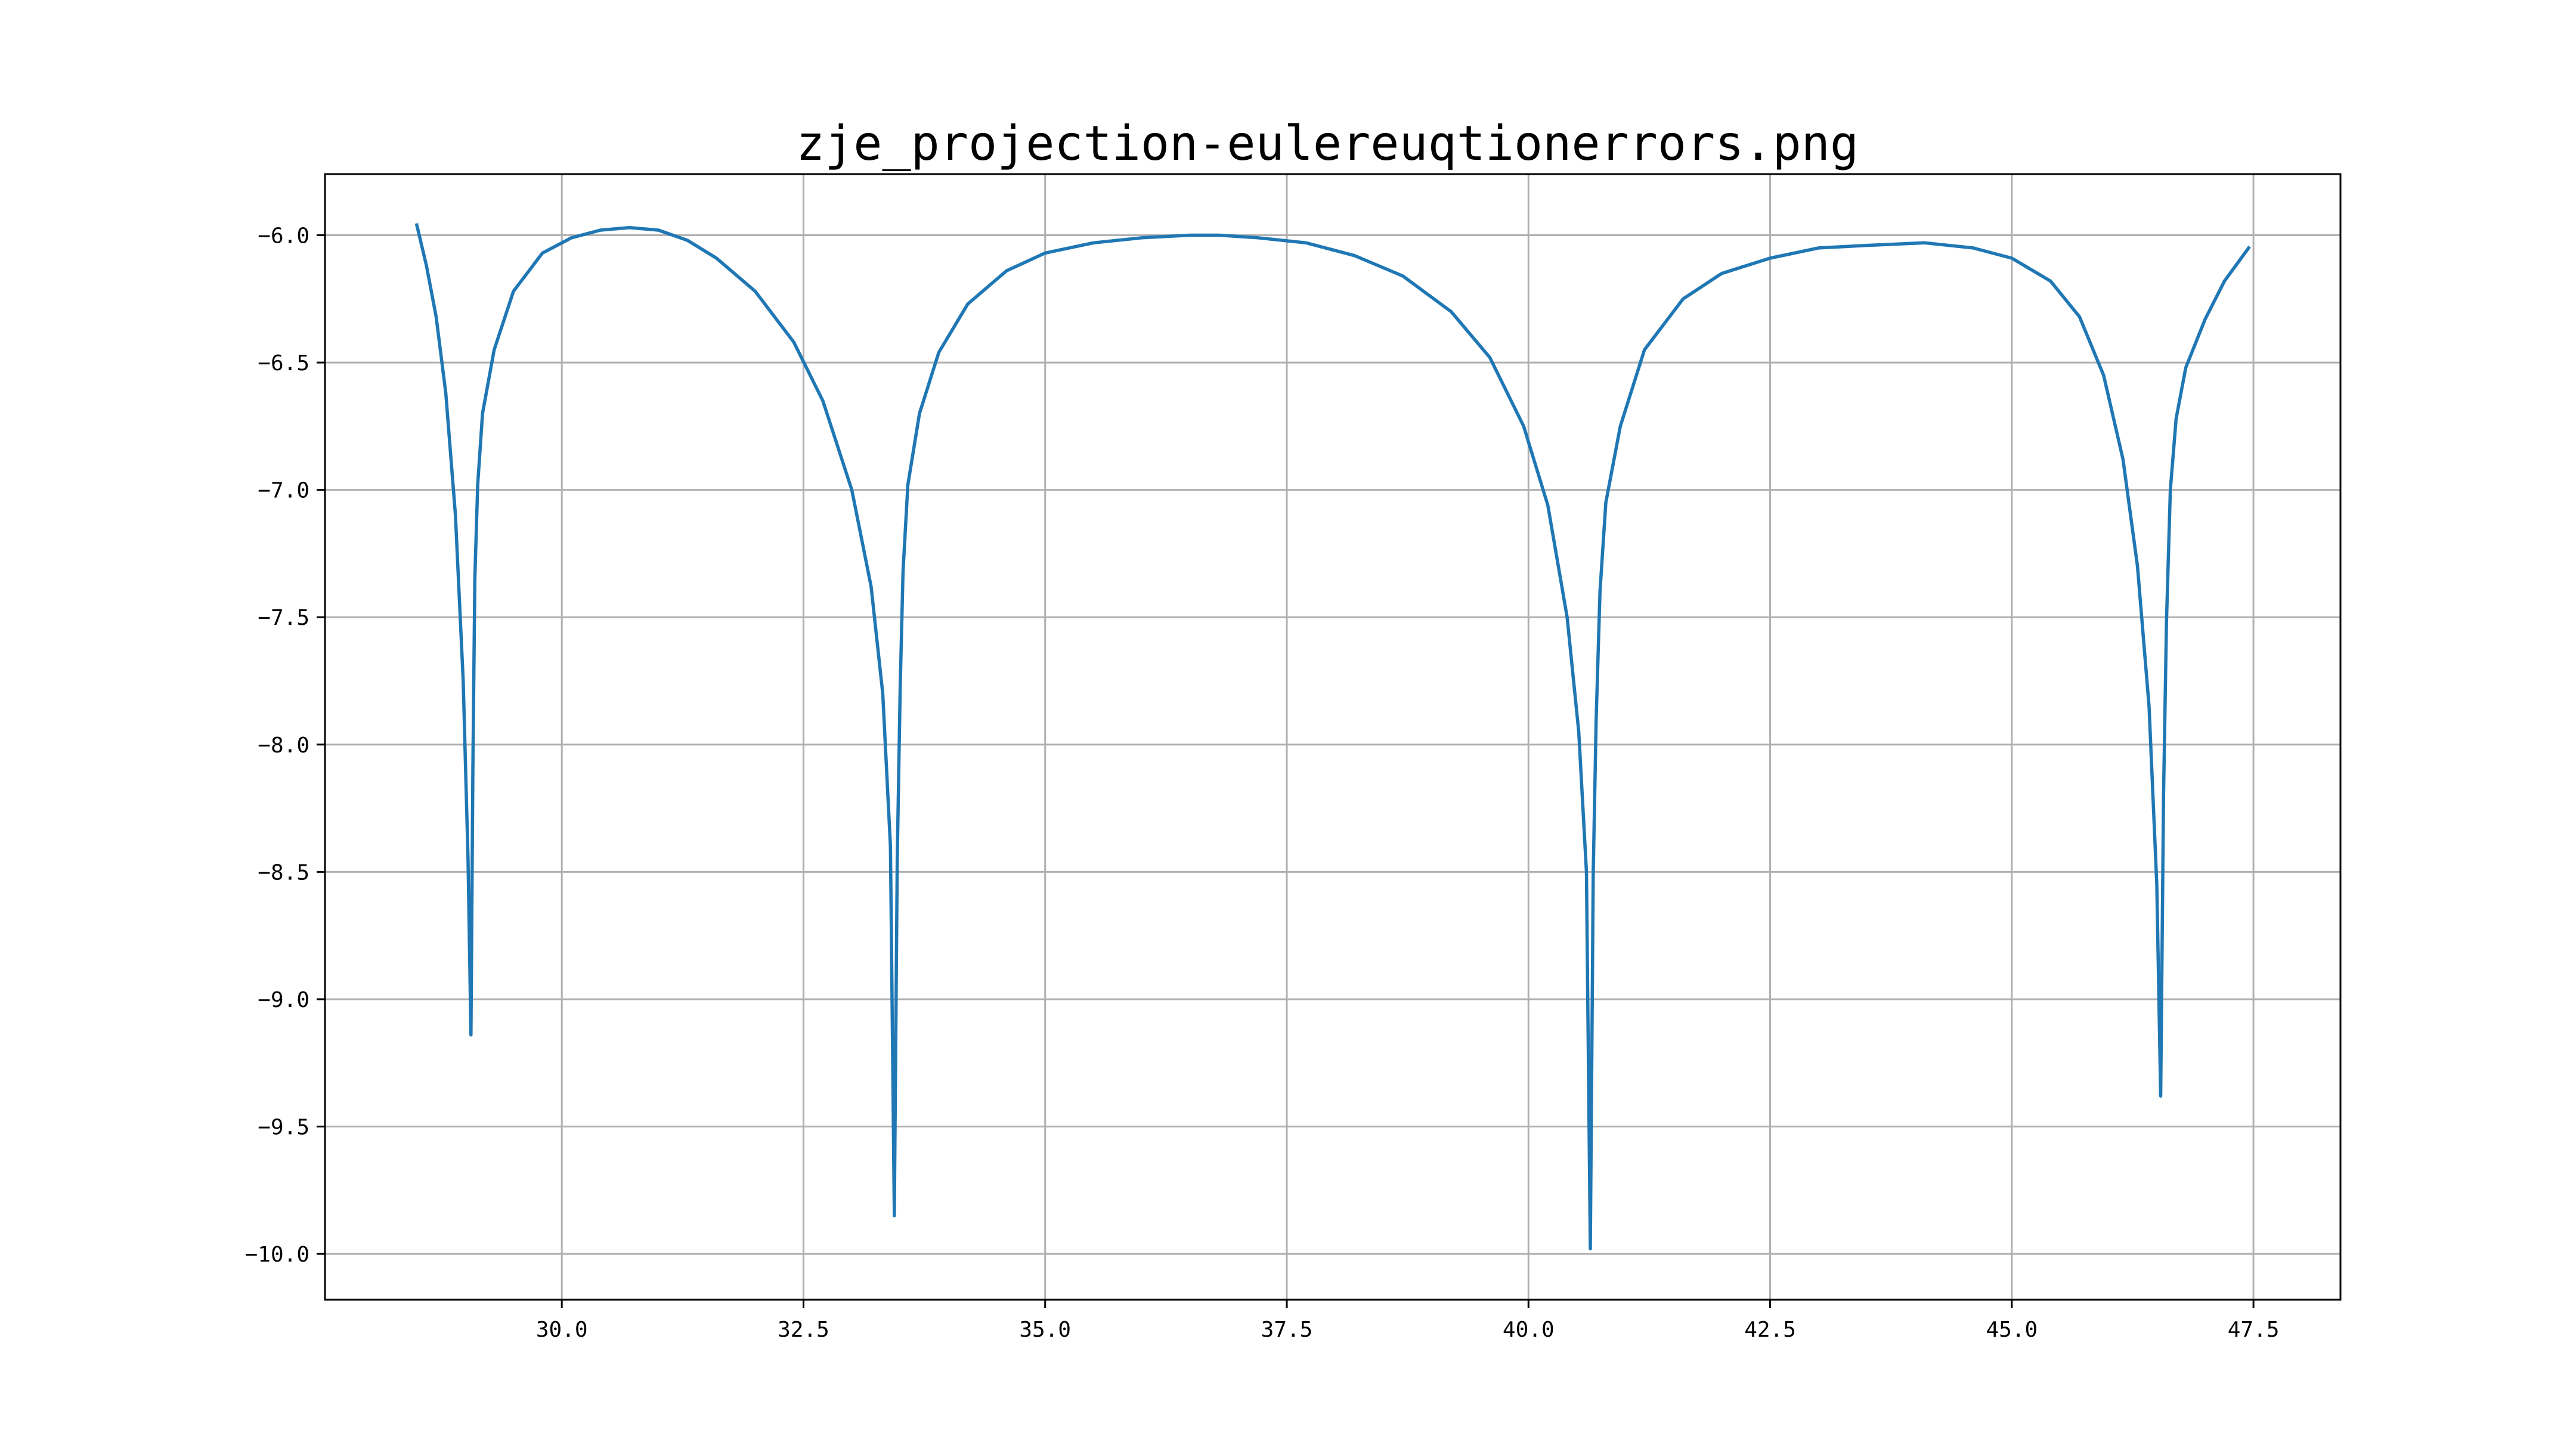 This screenshot has height=1447, width=2576. What do you see at coordinates (1287, 1330) in the screenshot?
I see `x-tick-label: 37.5` at bounding box center [1287, 1330].